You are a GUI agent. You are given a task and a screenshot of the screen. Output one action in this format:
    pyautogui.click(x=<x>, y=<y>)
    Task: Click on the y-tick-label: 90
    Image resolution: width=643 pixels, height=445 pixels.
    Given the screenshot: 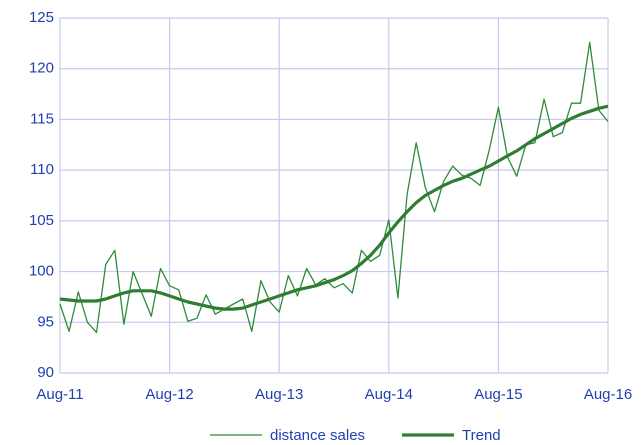 What is the action you would take?
    pyautogui.click(x=45, y=372)
    